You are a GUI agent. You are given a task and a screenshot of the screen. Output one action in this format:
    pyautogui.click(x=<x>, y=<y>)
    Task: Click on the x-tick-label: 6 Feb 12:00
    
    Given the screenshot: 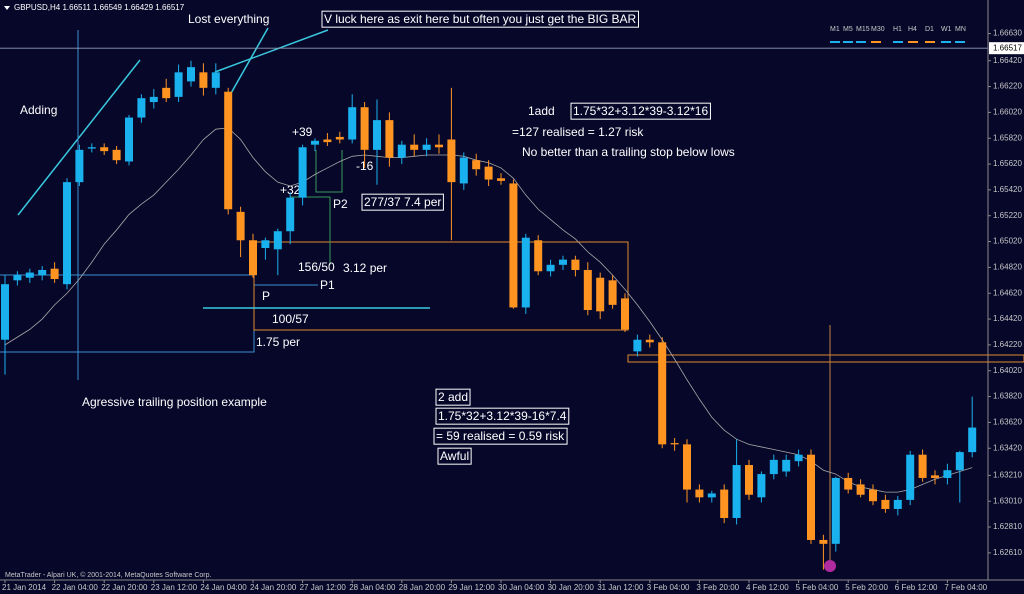 What is the action you would take?
    pyautogui.click(x=916, y=587)
    